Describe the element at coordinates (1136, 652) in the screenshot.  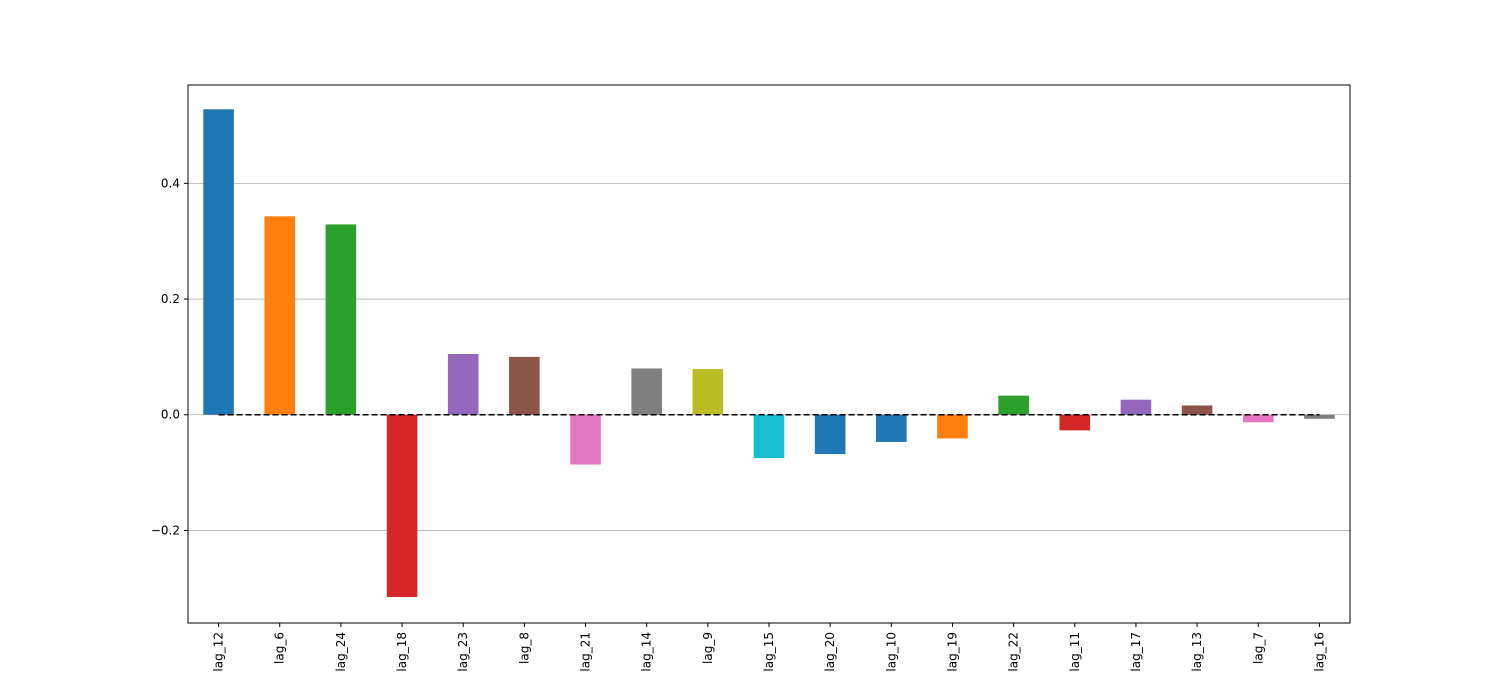
I see `x-tick-label: lag_17` at that location.